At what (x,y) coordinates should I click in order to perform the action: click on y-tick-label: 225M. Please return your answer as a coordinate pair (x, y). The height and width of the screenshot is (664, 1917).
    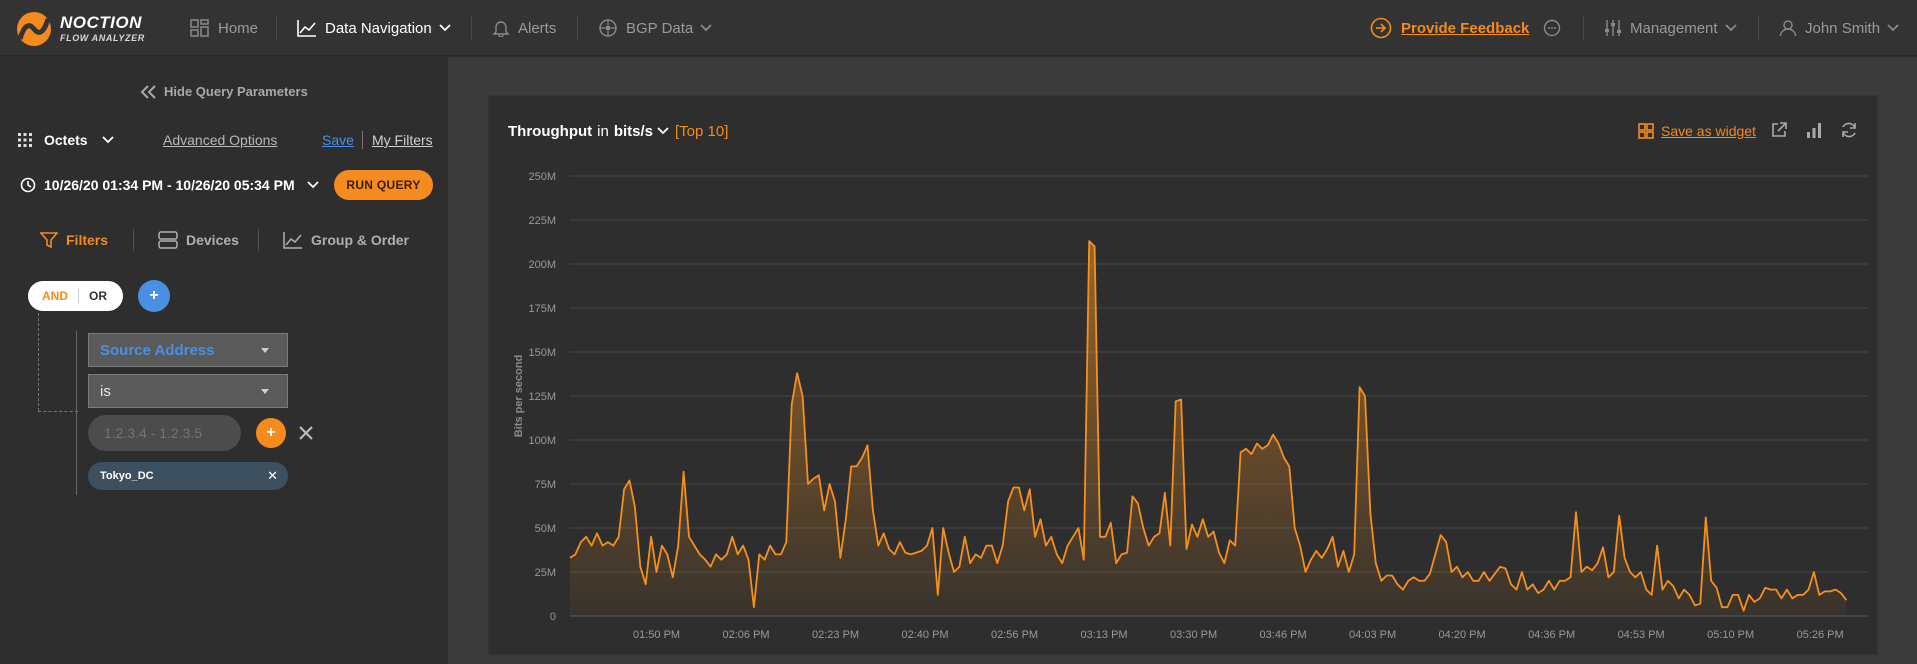
    Looking at the image, I should click on (542, 221).